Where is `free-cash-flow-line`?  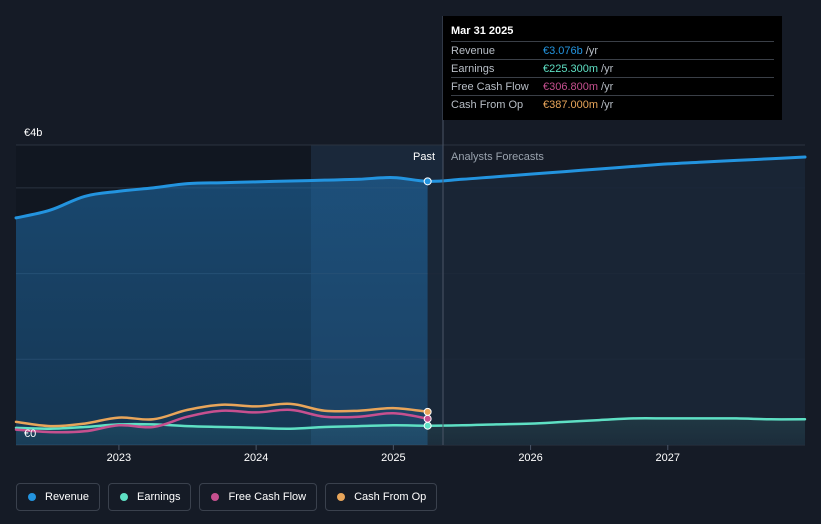 free-cash-flow-line is located at coordinates (221, 421).